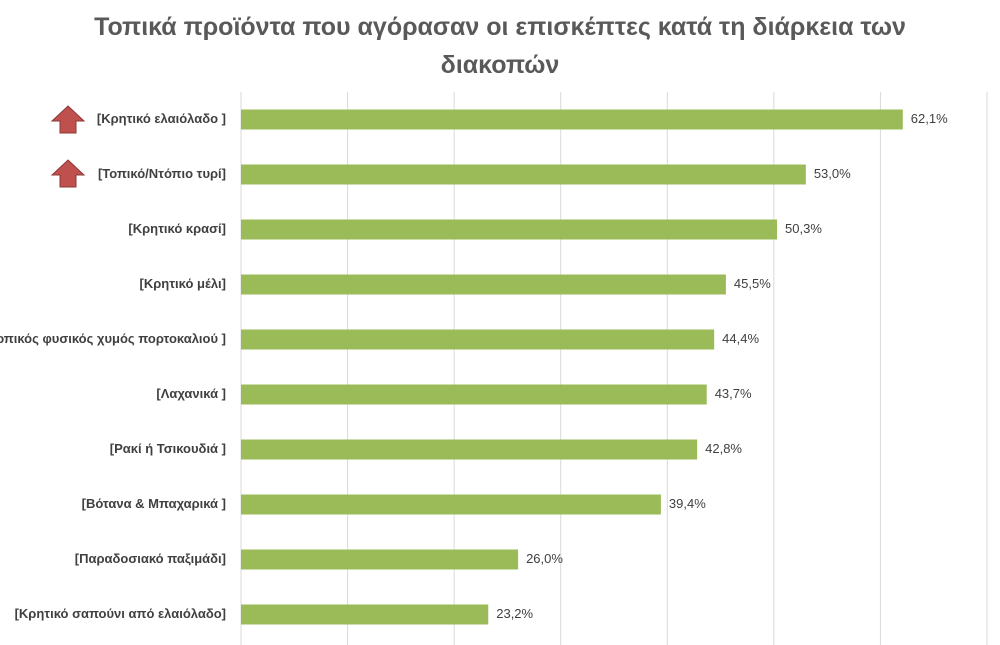 Image resolution: width=1000 pixels, height=645 pixels. Describe the element at coordinates (803, 228) in the screenshot. I see `value-label: 50,3%` at that location.